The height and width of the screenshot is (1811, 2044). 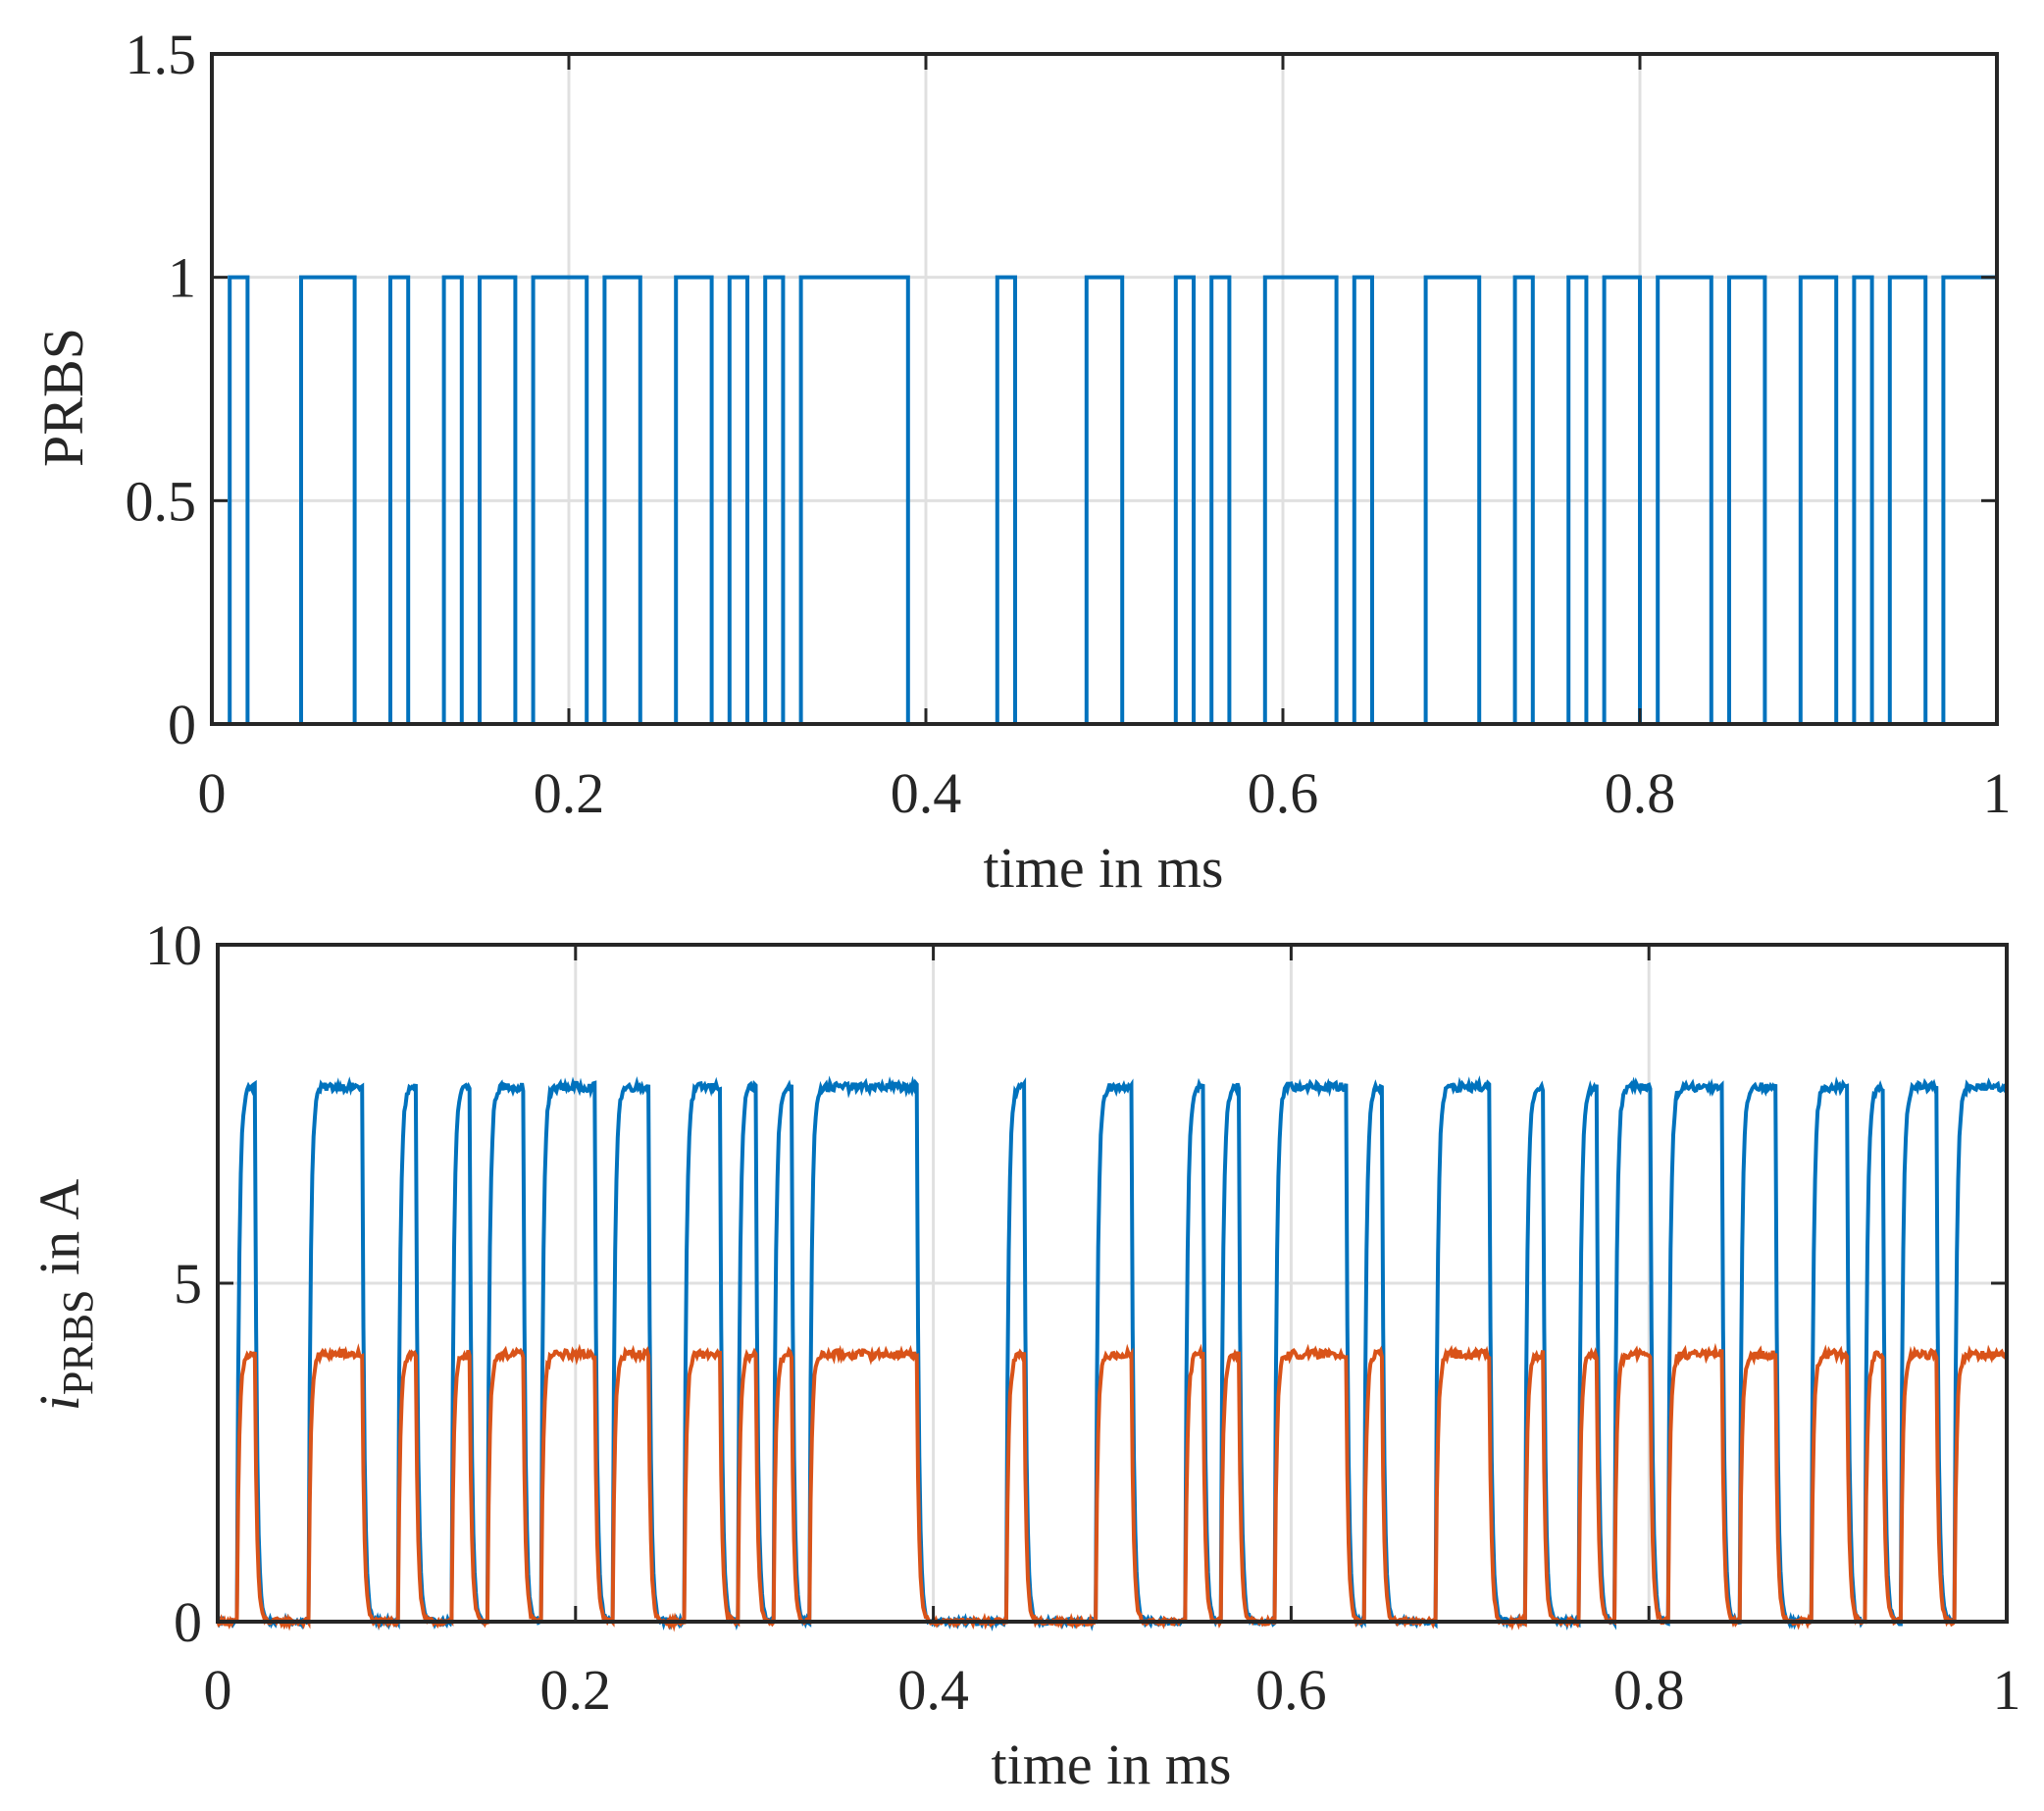 What do you see at coordinates (2007, 1690) in the screenshot?
I see `current-x-tick-label: 1` at bounding box center [2007, 1690].